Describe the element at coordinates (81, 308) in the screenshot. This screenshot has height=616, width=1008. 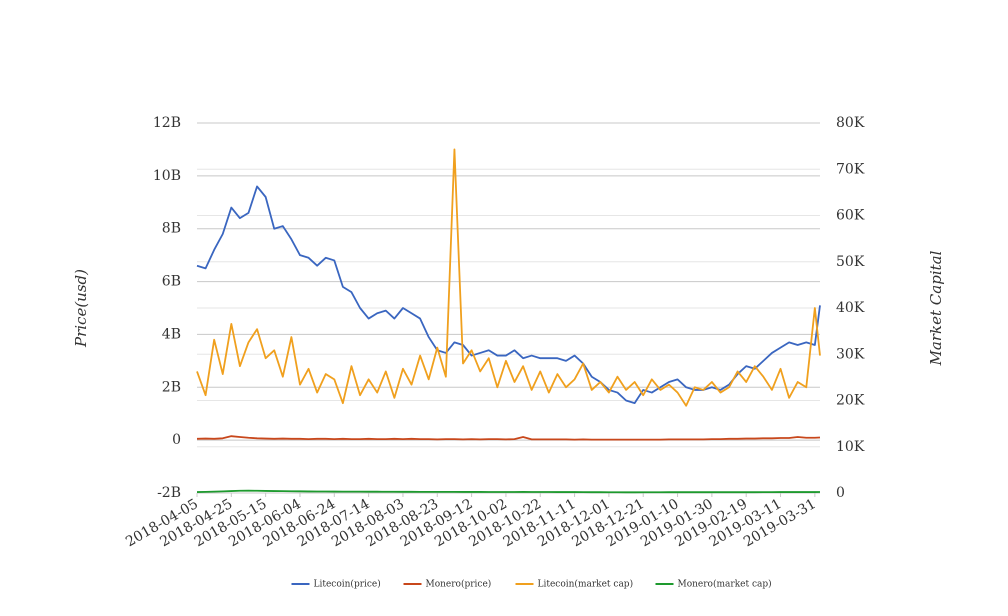
I see `y-axis-title: Price(usd)` at that location.